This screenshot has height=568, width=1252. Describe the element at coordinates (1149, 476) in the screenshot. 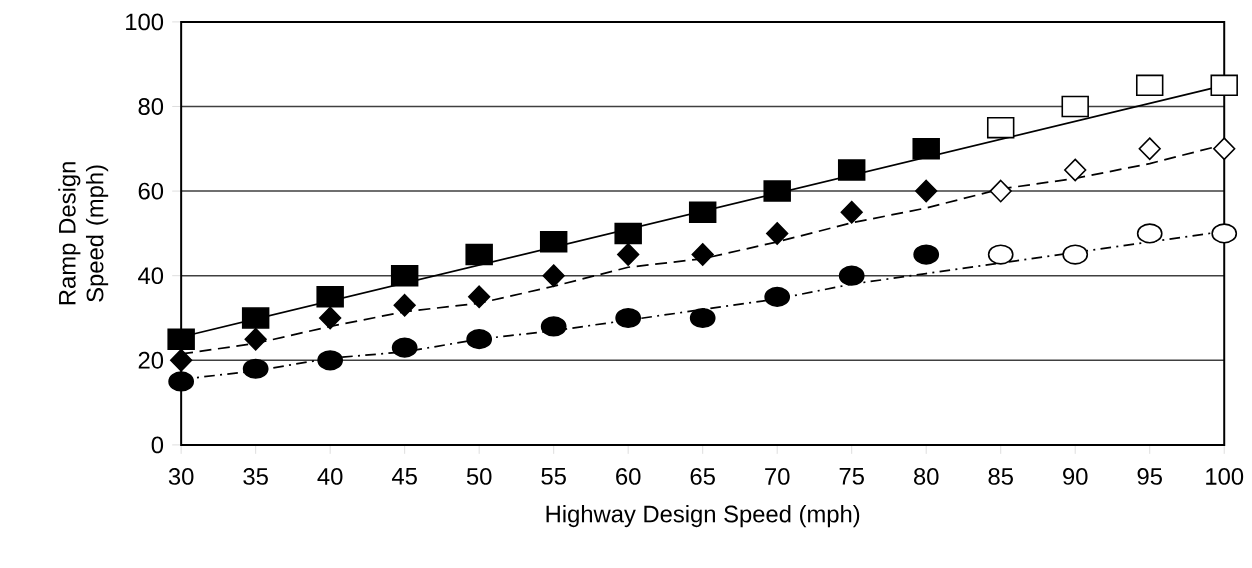

I see `x-tick-label: 95` at that location.